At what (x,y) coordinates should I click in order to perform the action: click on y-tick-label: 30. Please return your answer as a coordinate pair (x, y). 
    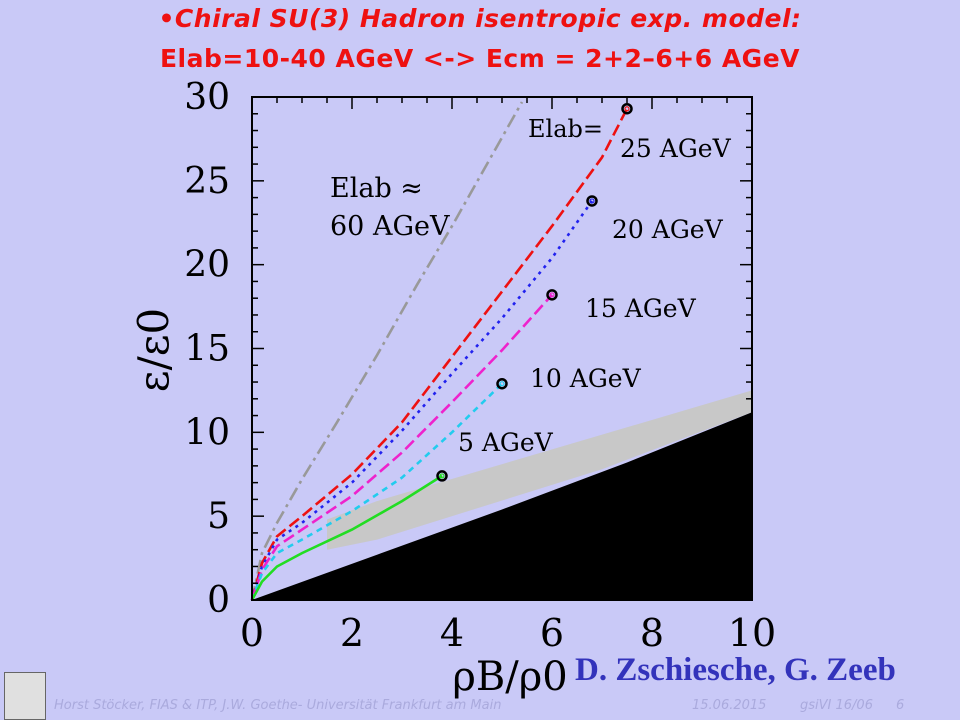
    Looking at the image, I should click on (207, 97).